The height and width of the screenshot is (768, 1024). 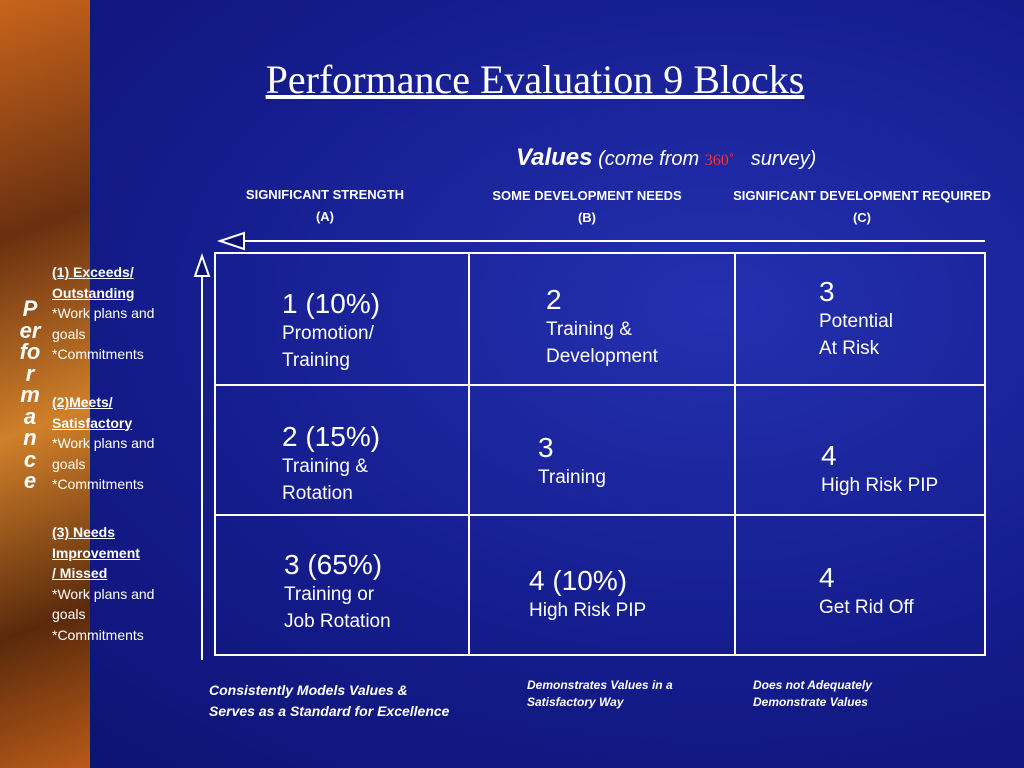 What do you see at coordinates (45, 384) in the screenshot?
I see `decor-strip` at bounding box center [45, 384].